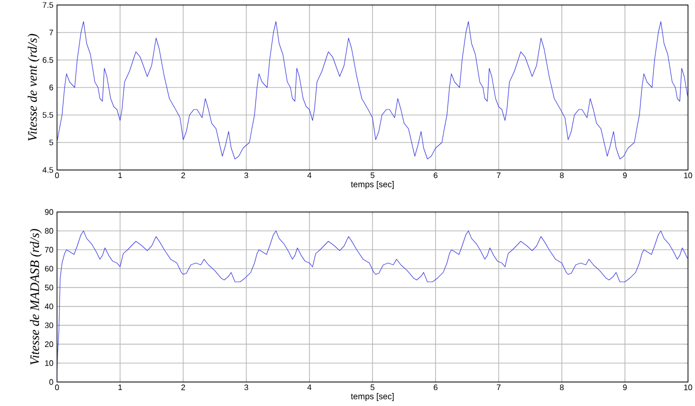  I want to click on y-tick-label: 50, so click(49, 287).